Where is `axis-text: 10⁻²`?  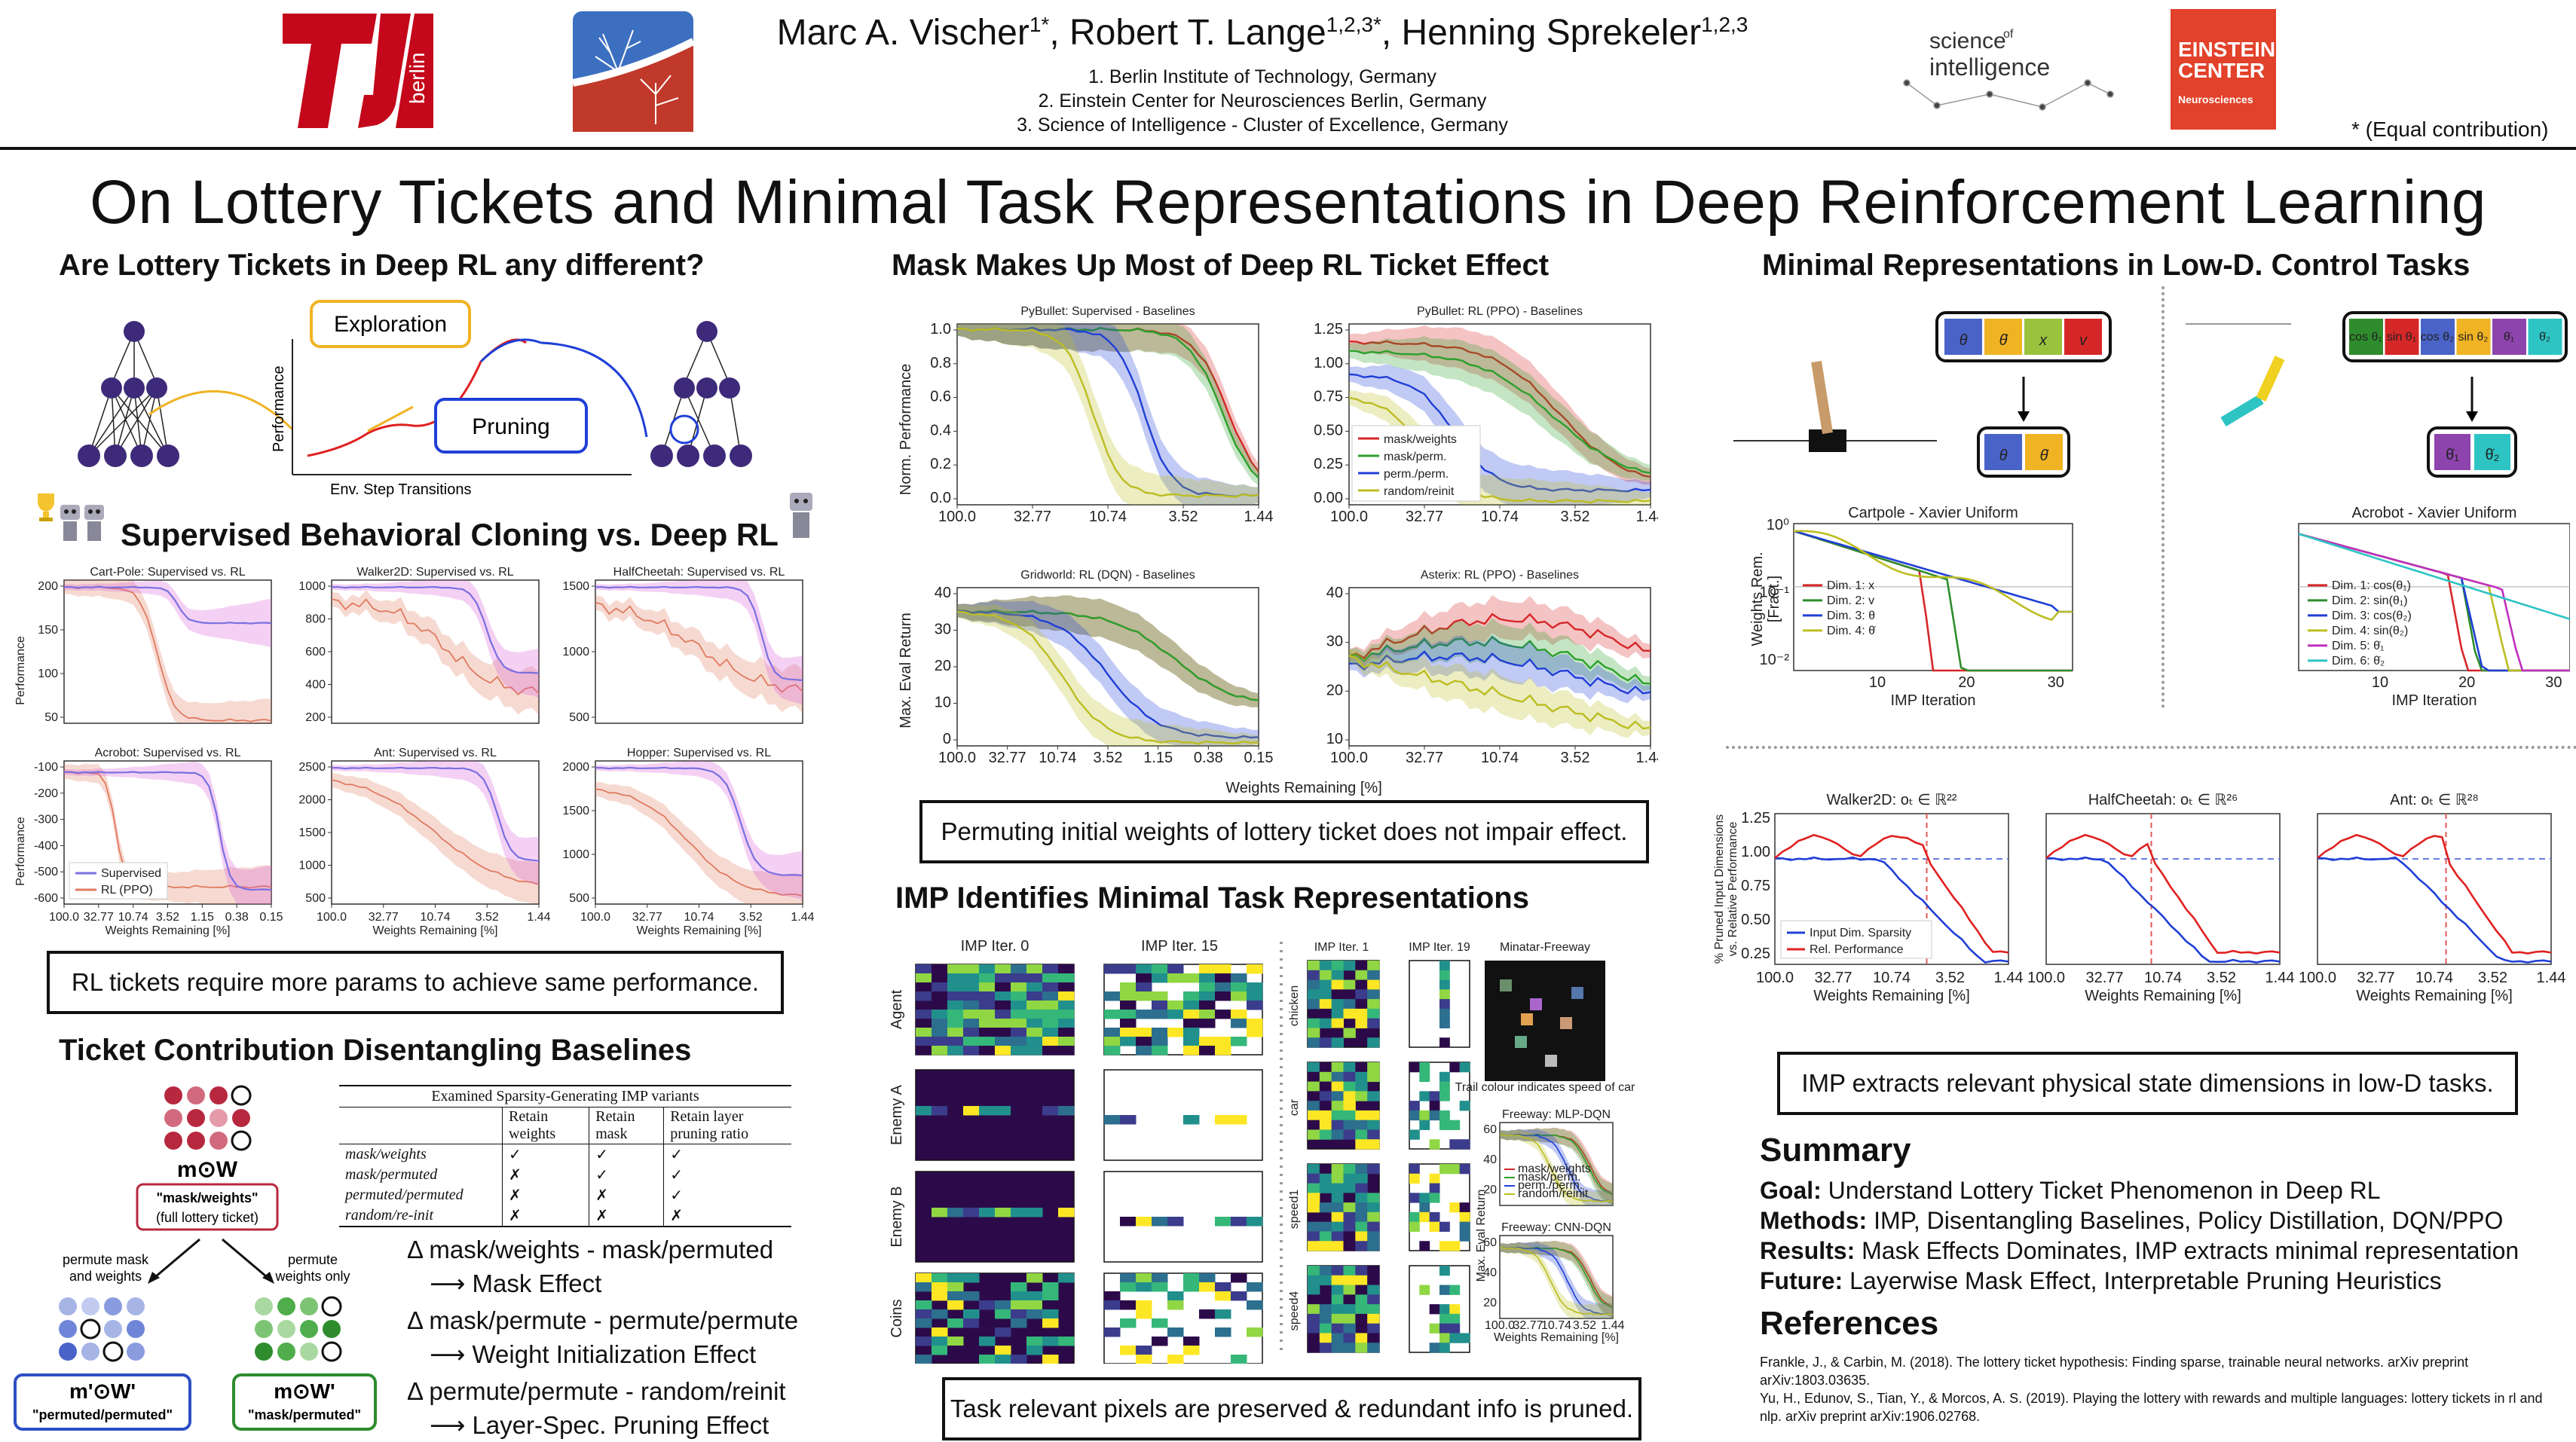
axis-text: 10⁻² is located at coordinates (1775, 660).